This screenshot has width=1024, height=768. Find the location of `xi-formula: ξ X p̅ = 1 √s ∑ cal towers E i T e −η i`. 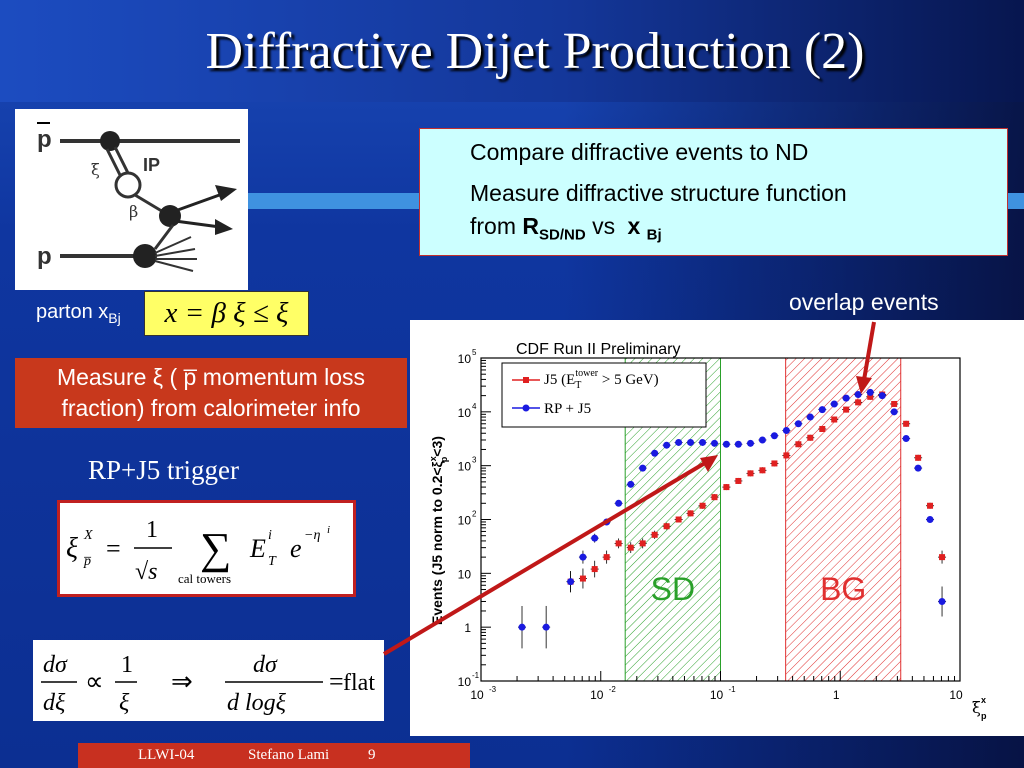

xi-formula: ξ X p̅ = 1 √s ∑ cal towers E i T e −η i is located at coordinates (206, 548).